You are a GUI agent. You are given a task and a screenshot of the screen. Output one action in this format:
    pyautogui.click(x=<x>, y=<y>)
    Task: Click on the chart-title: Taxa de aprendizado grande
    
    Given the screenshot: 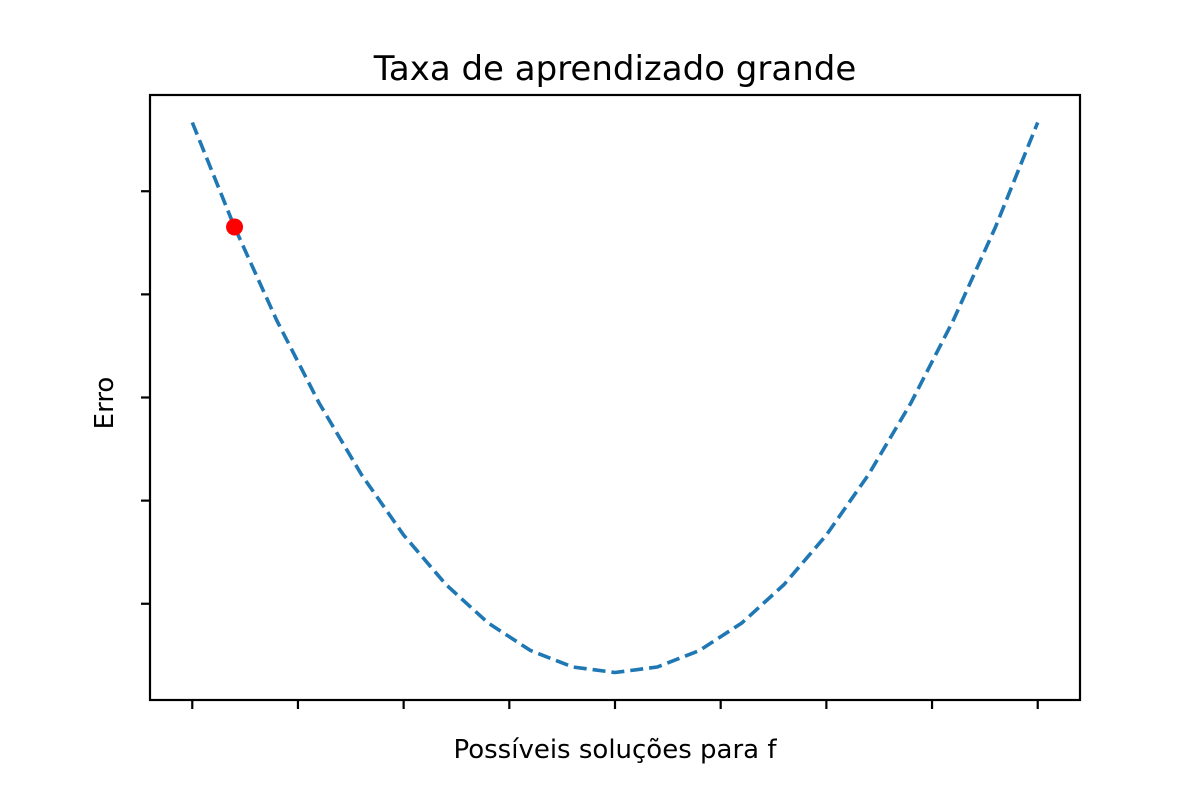 What is the action you would take?
    pyautogui.click(x=615, y=69)
    